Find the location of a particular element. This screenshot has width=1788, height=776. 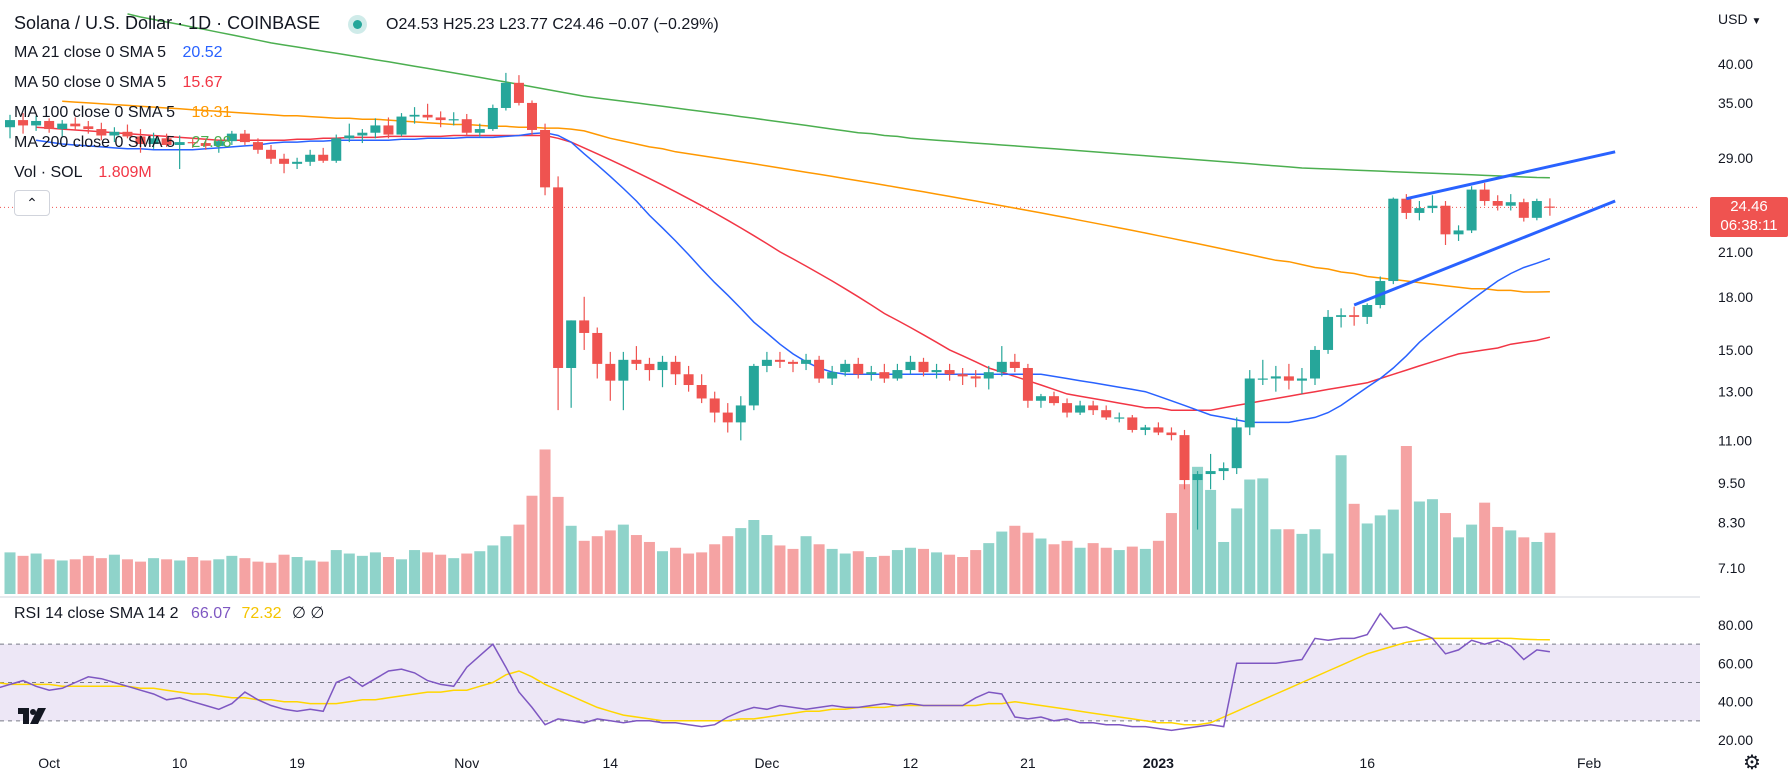

rsi-legend: RSI 14 close SMA 14 2 66.07 72.32 ∅ ∅ is located at coordinates (169, 613).